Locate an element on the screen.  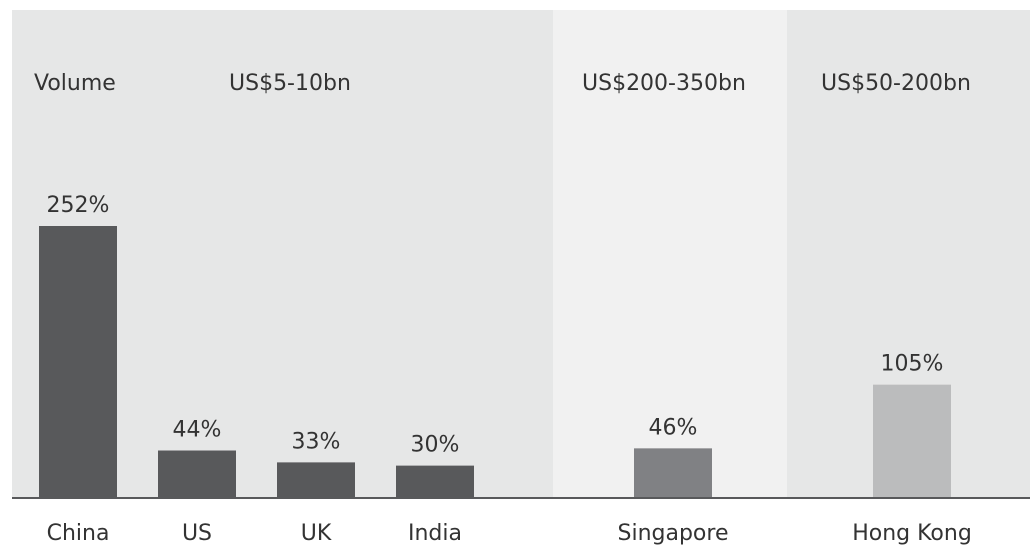
category-label-china: China is located at coordinates (78, 533).